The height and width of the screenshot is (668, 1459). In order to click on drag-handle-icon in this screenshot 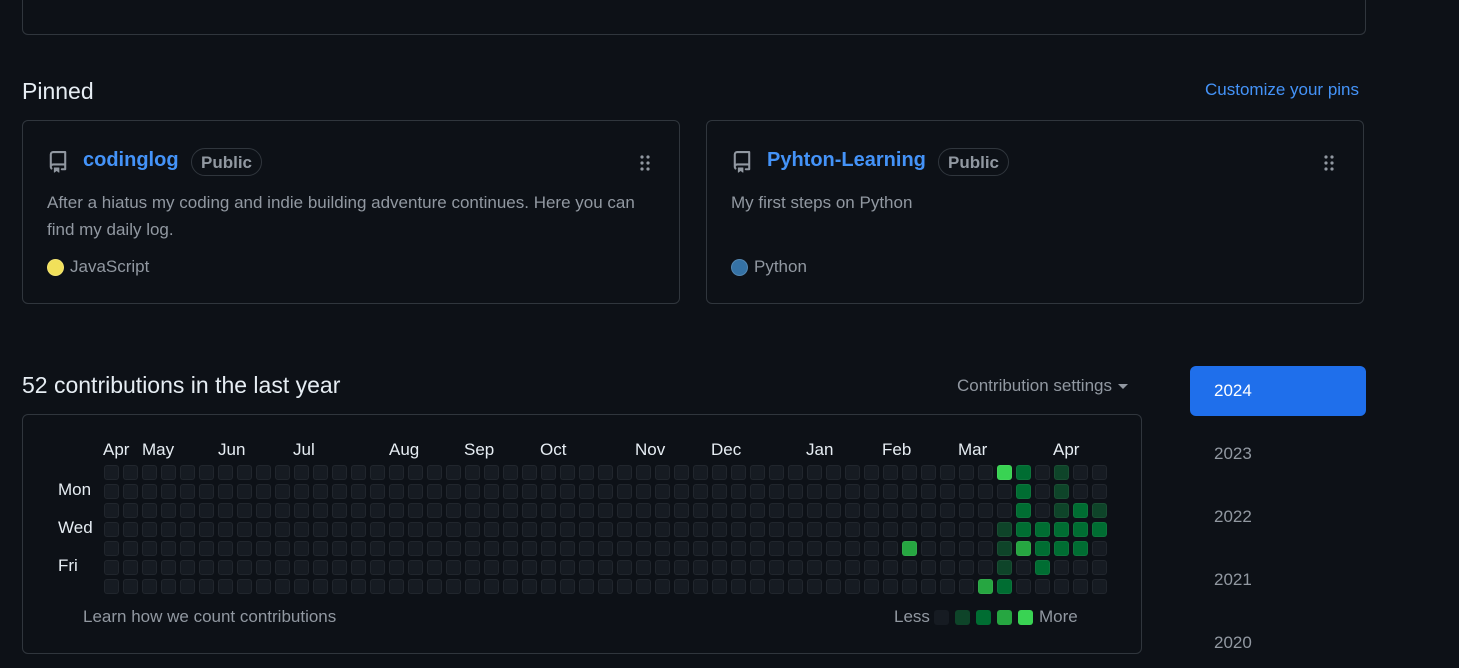, I will do `click(1329, 163)`.